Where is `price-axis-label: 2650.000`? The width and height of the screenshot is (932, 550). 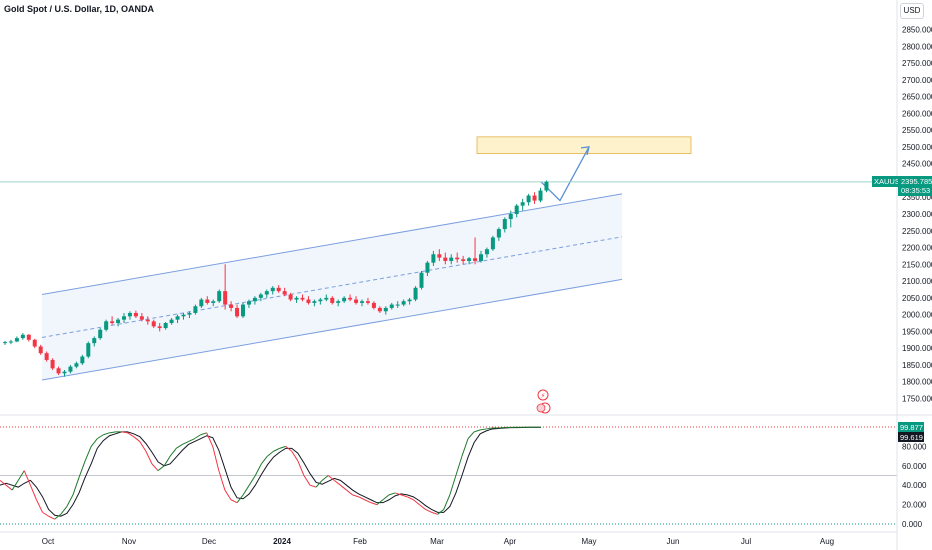
price-axis-label: 2650.000 is located at coordinates (917, 97).